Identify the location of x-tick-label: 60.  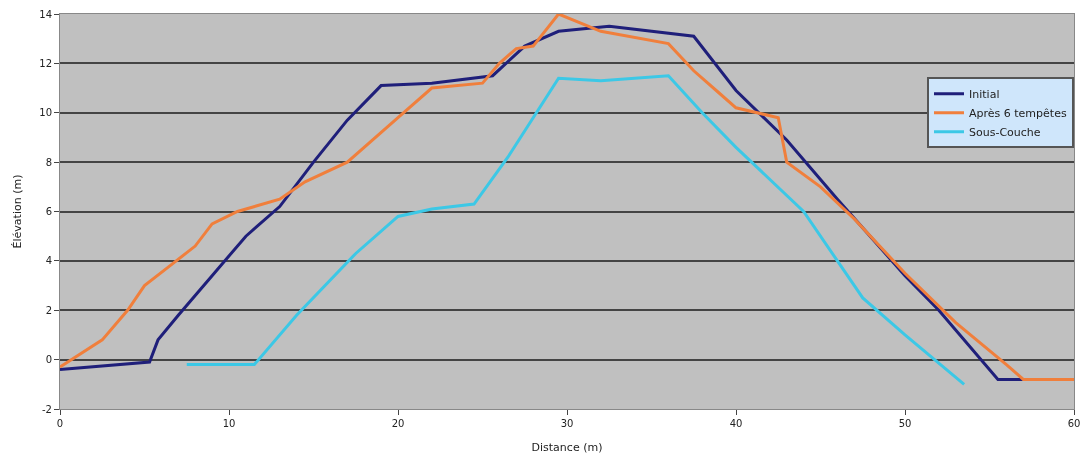
(1074, 423).